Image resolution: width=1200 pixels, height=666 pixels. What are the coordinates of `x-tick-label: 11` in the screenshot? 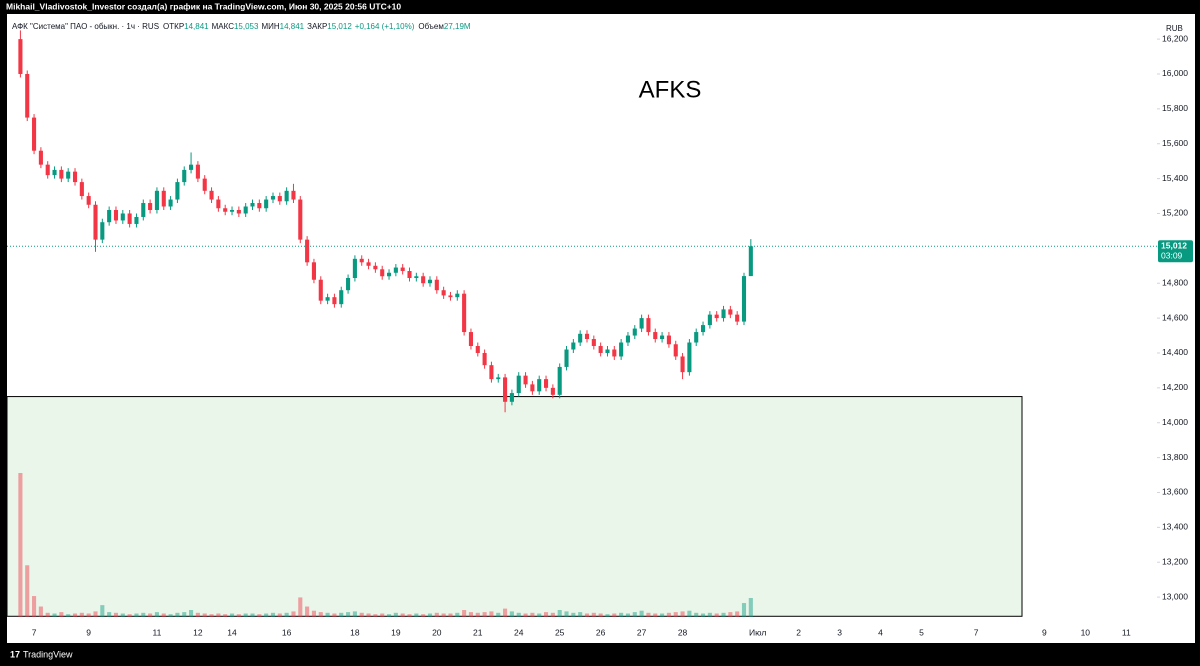 It's located at (157, 632).